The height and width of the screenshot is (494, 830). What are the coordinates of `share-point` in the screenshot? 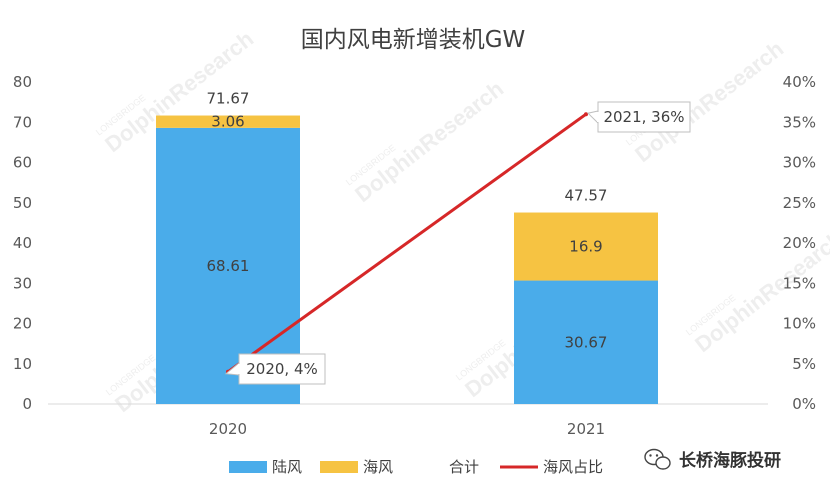 It's located at (586, 114).